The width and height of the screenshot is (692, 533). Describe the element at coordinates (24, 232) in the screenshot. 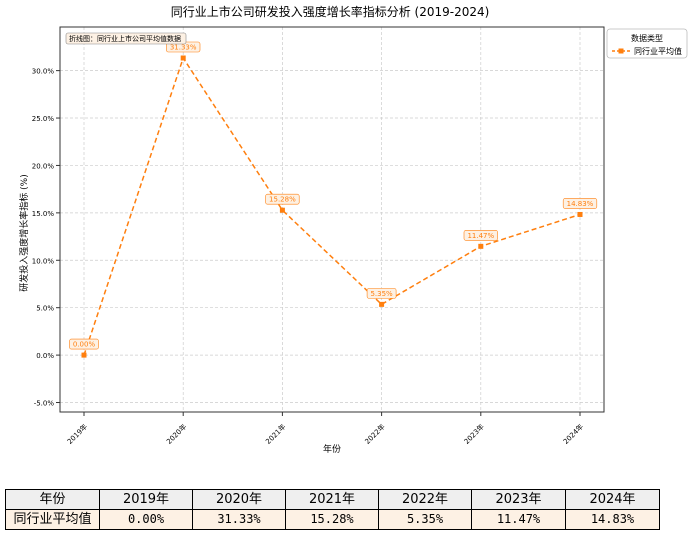

I see `y-axis-label: 研发投入强度增长率指标 (%)` at that location.